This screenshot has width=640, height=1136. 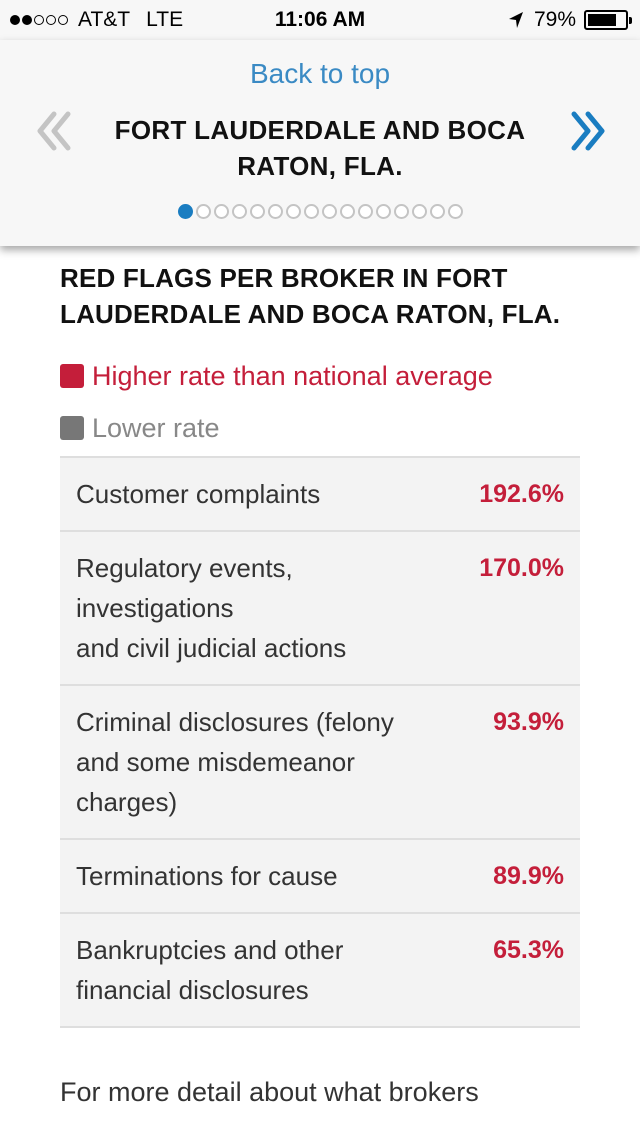 What do you see at coordinates (165, 19) in the screenshot?
I see `network-type: LTE` at bounding box center [165, 19].